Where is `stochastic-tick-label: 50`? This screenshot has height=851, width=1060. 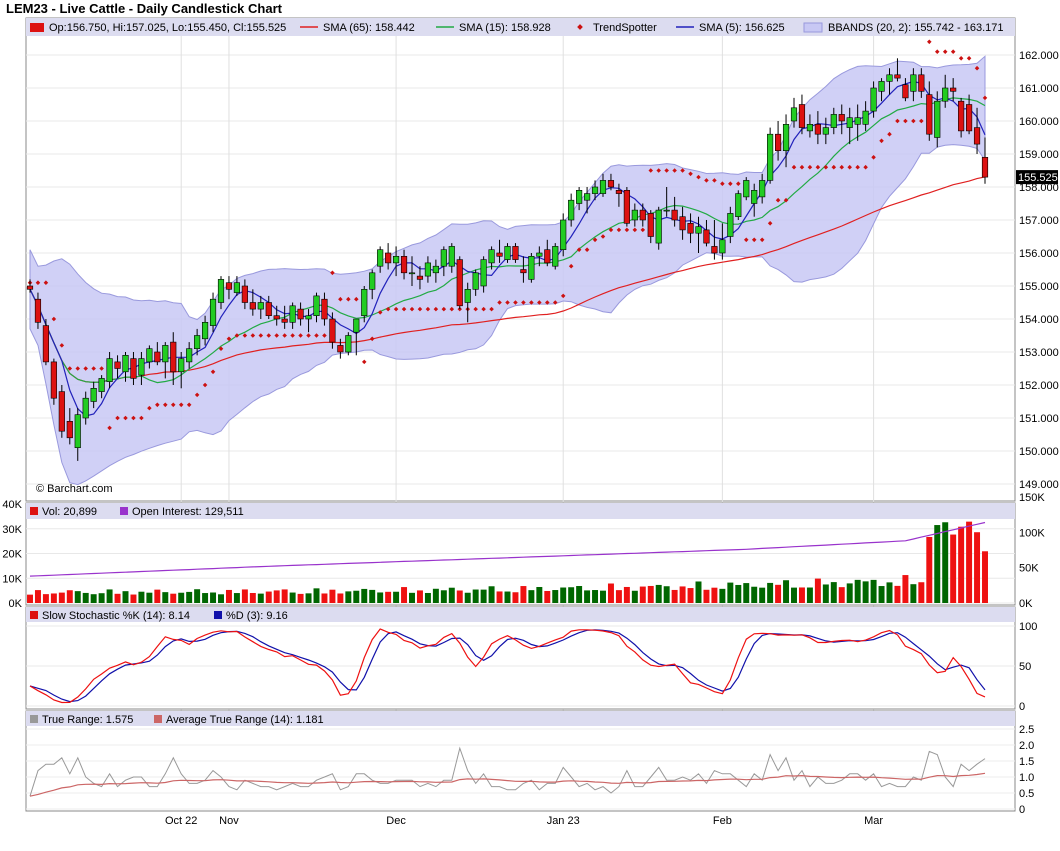
stochastic-tick-label: 50 is located at coordinates (1025, 667).